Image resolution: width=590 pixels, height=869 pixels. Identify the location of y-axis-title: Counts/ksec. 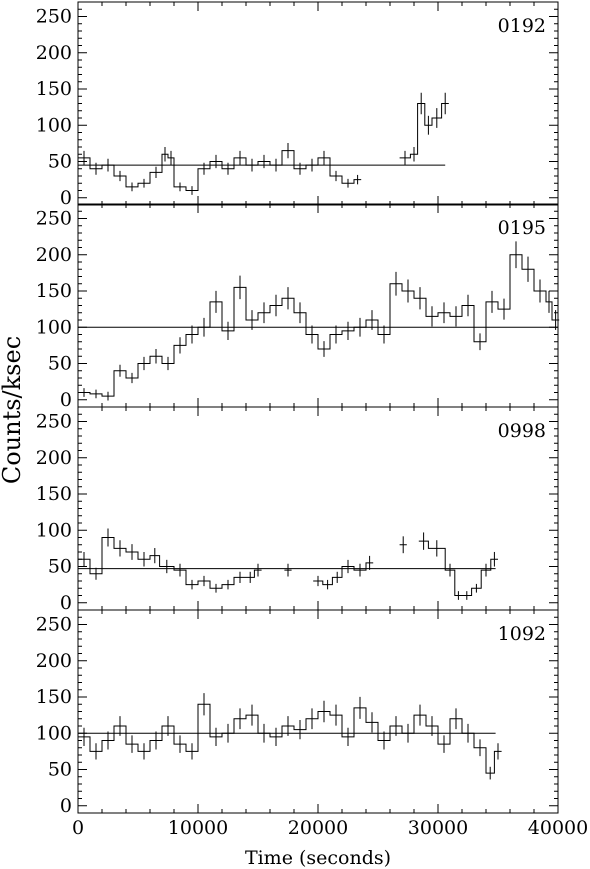
(13, 410).